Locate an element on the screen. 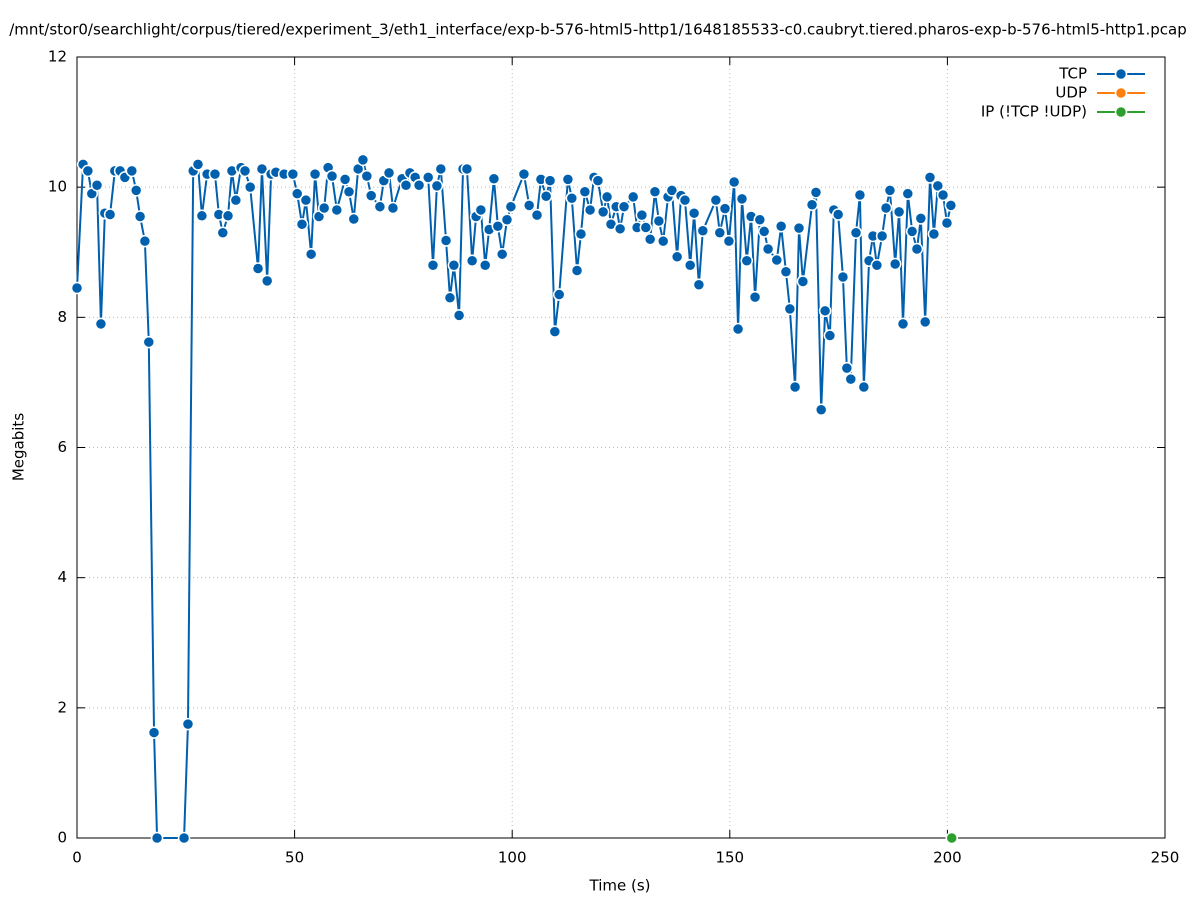 The image size is (1197, 904). y-tick-label: 10 is located at coordinates (57, 187).